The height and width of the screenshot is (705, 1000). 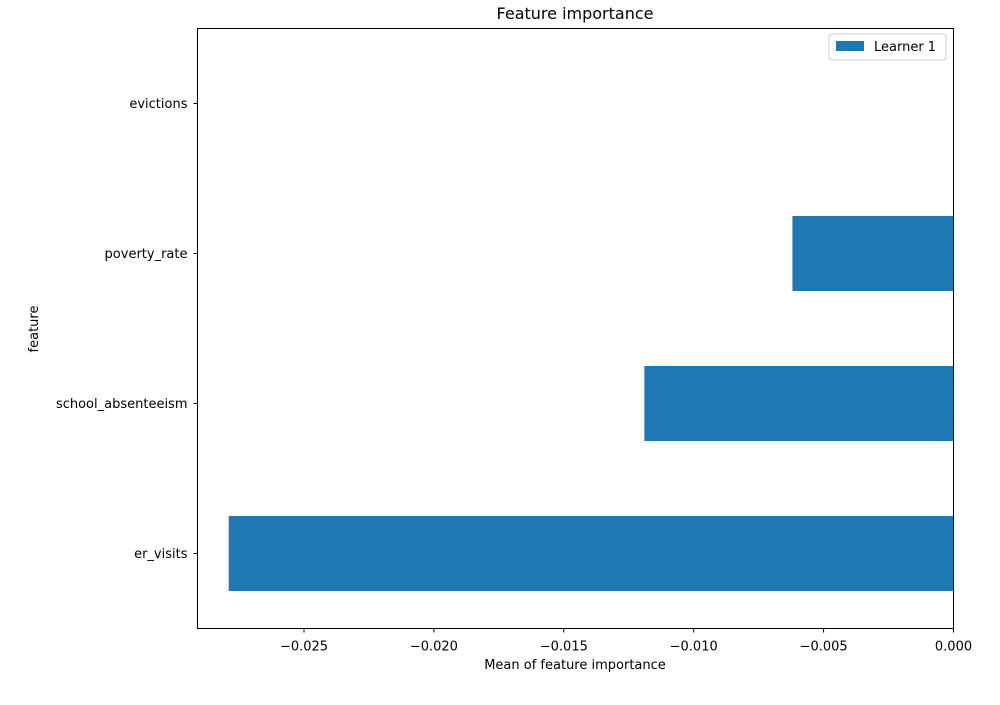 I want to click on x-tick-label: −0.015, so click(x=564, y=647).